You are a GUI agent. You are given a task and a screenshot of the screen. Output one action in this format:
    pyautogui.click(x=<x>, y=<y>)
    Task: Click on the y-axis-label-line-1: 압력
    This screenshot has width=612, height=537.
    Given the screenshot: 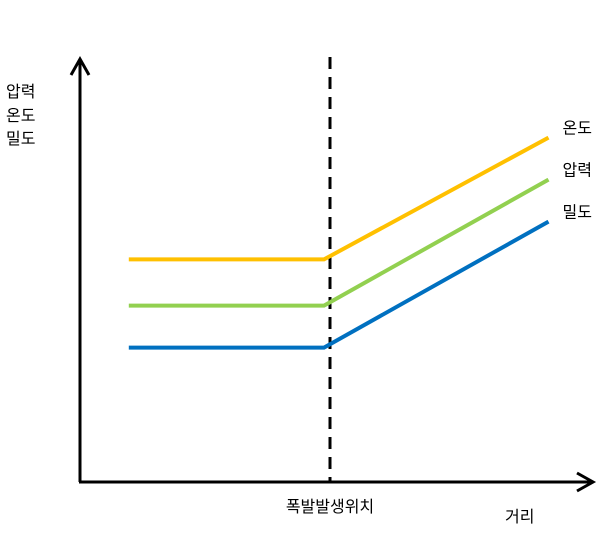 What is the action you would take?
    pyautogui.click(x=20, y=91)
    